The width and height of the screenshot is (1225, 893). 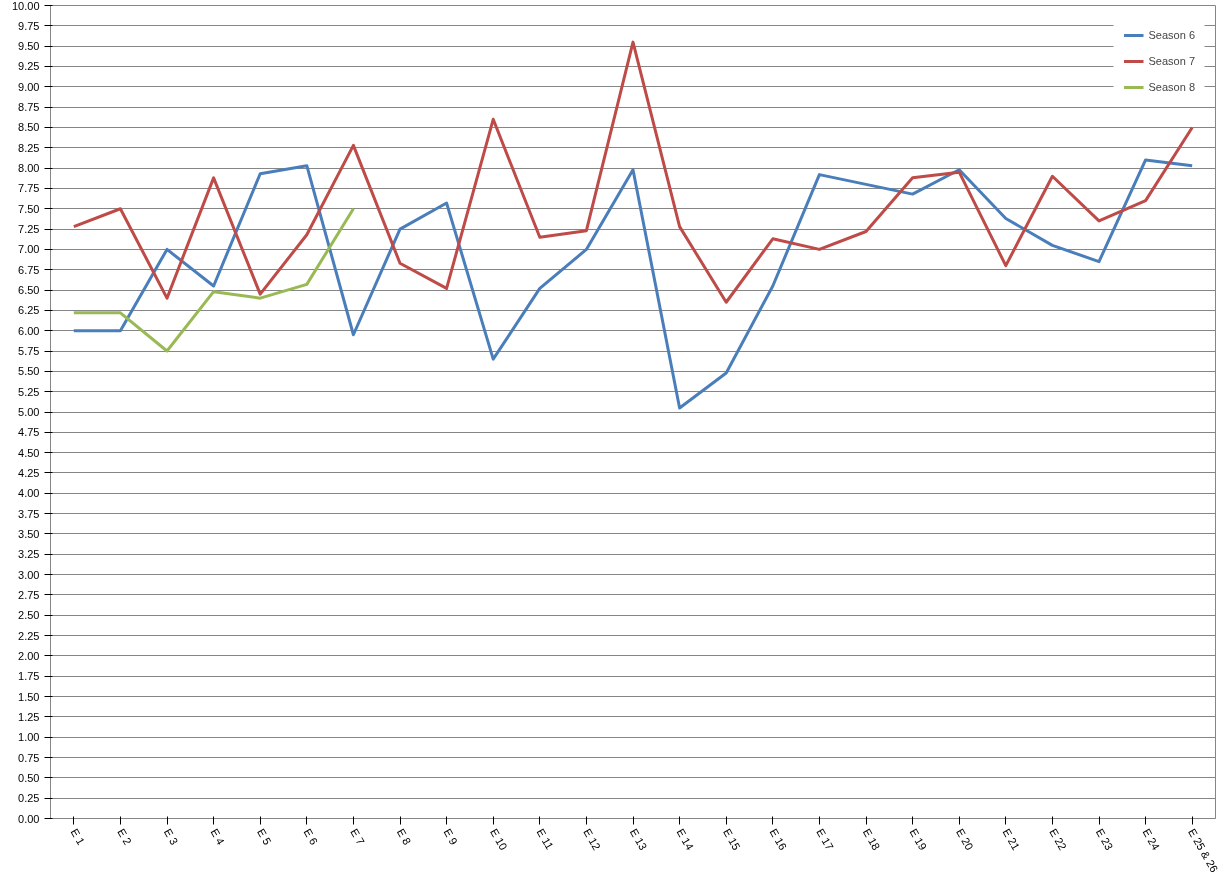 What do you see at coordinates (29, 554) in the screenshot?
I see `y-tick-label: 3.25` at bounding box center [29, 554].